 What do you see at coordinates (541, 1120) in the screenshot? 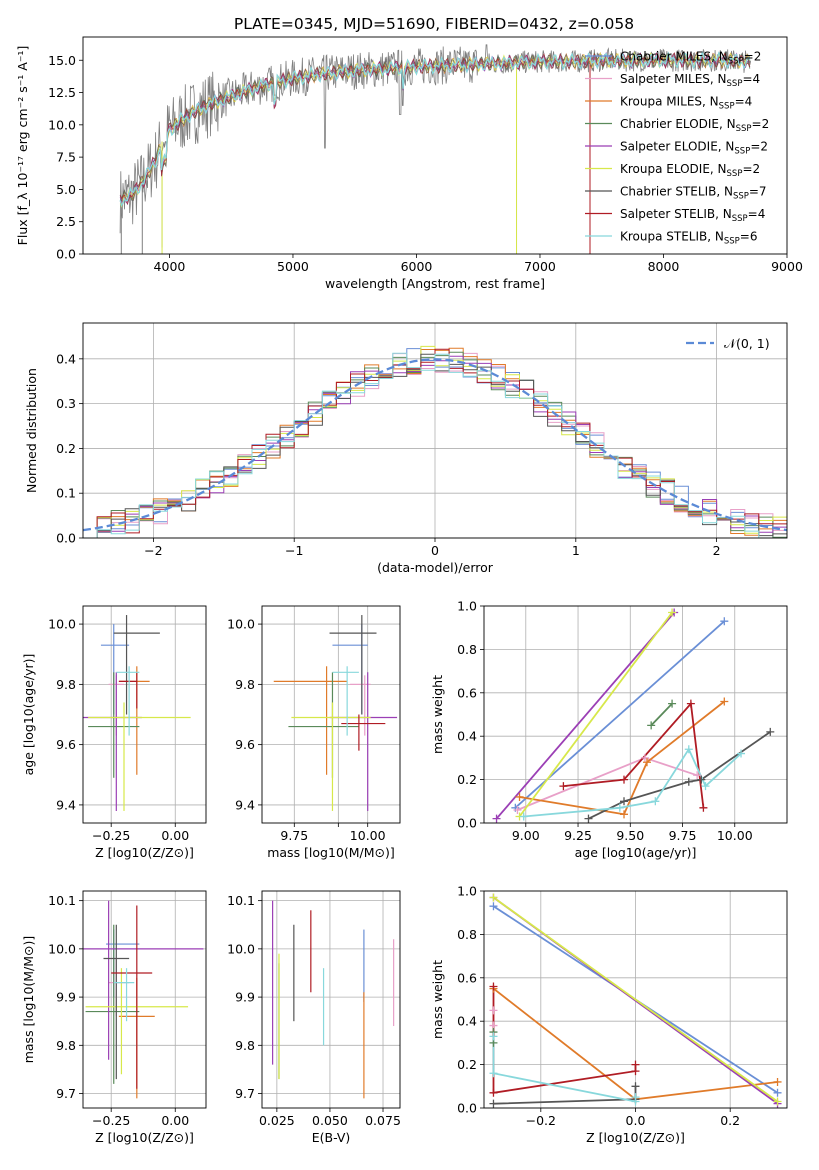
I see `x-tick-label: −0.2` at bounding box center [541, 1120].